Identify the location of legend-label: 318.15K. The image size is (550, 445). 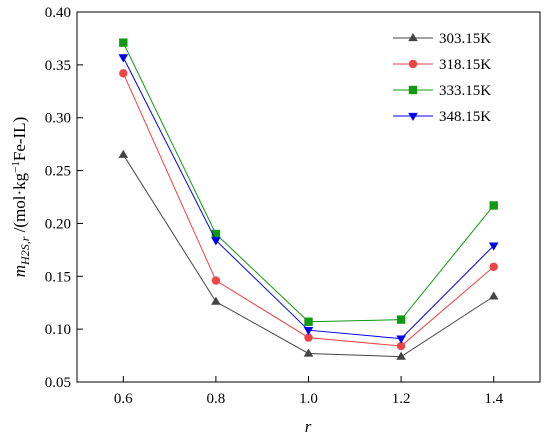
(465, 65).